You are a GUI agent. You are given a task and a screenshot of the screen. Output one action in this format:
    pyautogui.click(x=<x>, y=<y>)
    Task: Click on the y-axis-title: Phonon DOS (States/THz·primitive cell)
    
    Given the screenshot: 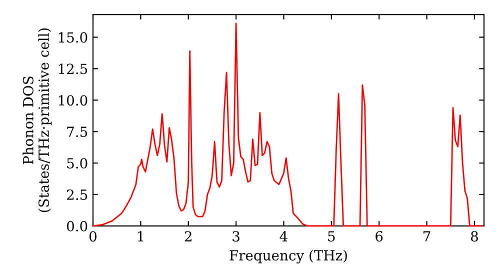 What is the action you would take?
    pyautogui.click(x=37, y=120)
    